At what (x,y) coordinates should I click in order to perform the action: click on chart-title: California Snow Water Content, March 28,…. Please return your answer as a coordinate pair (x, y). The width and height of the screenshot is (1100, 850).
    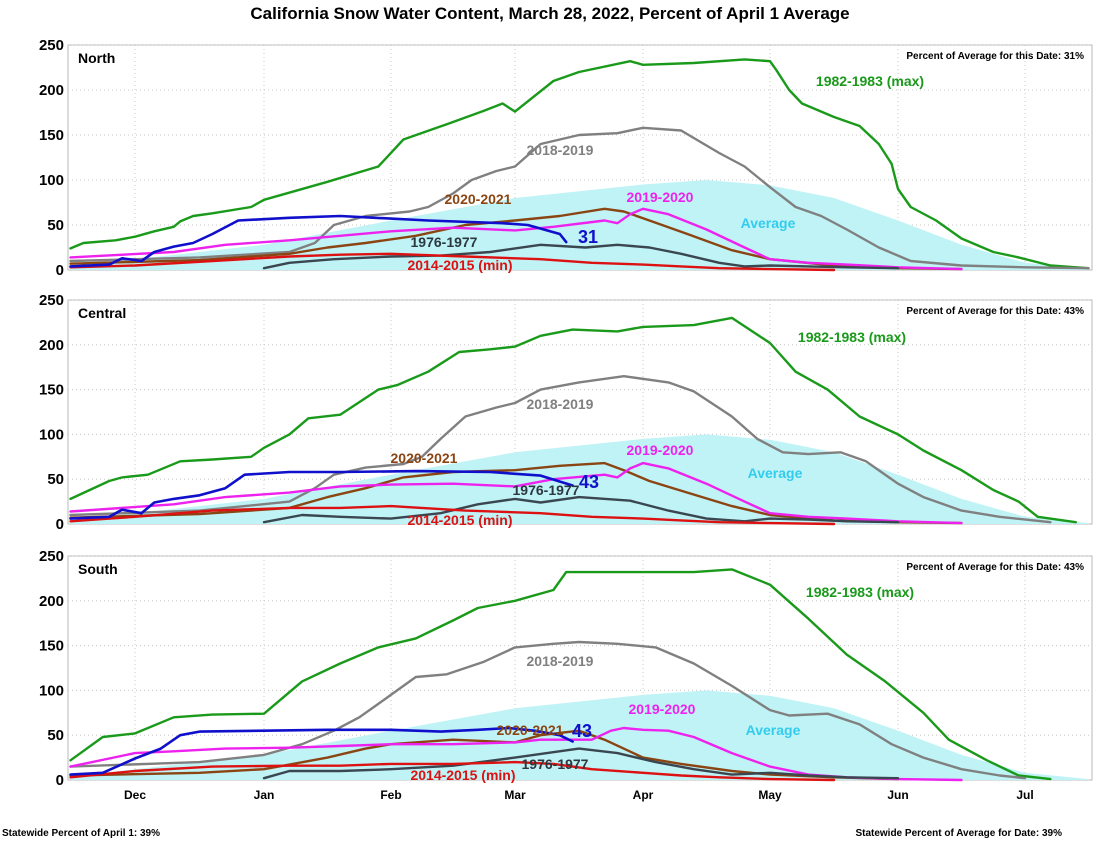
    Looking at the image, I should click on (549, 13).